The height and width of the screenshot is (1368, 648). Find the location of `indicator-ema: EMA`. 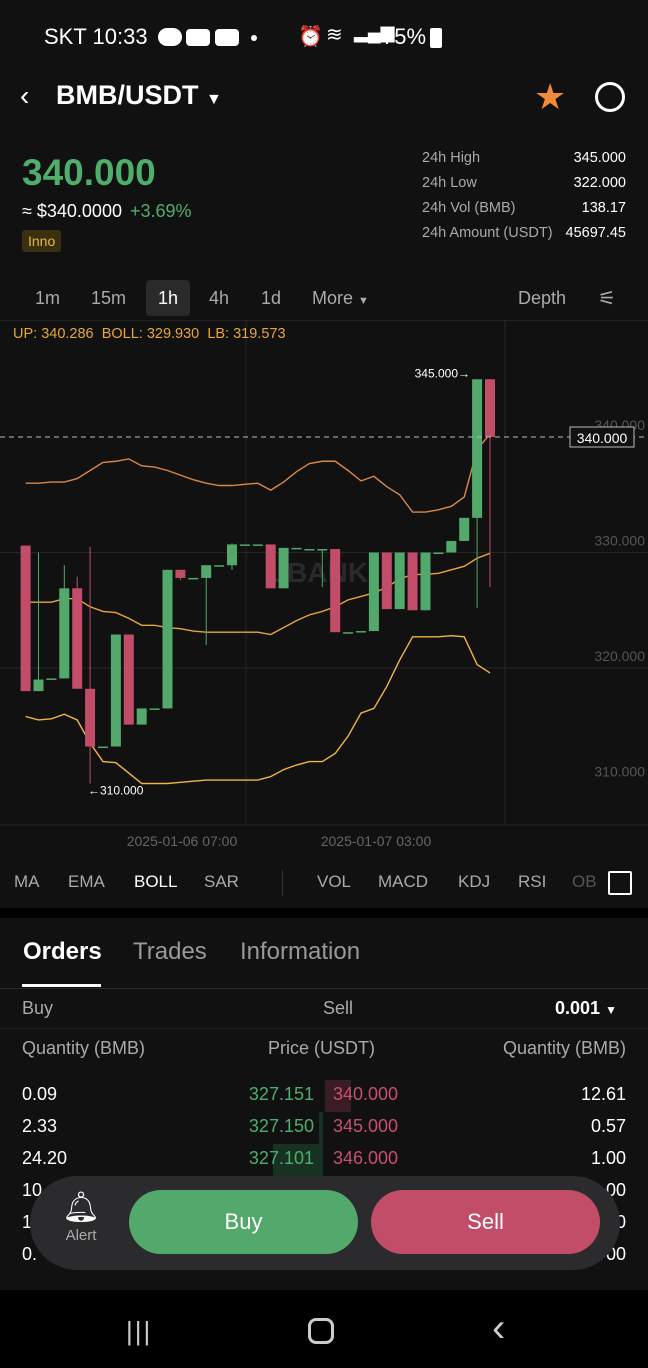

indicator-ema: EMA is located at coordinates (86, 881).